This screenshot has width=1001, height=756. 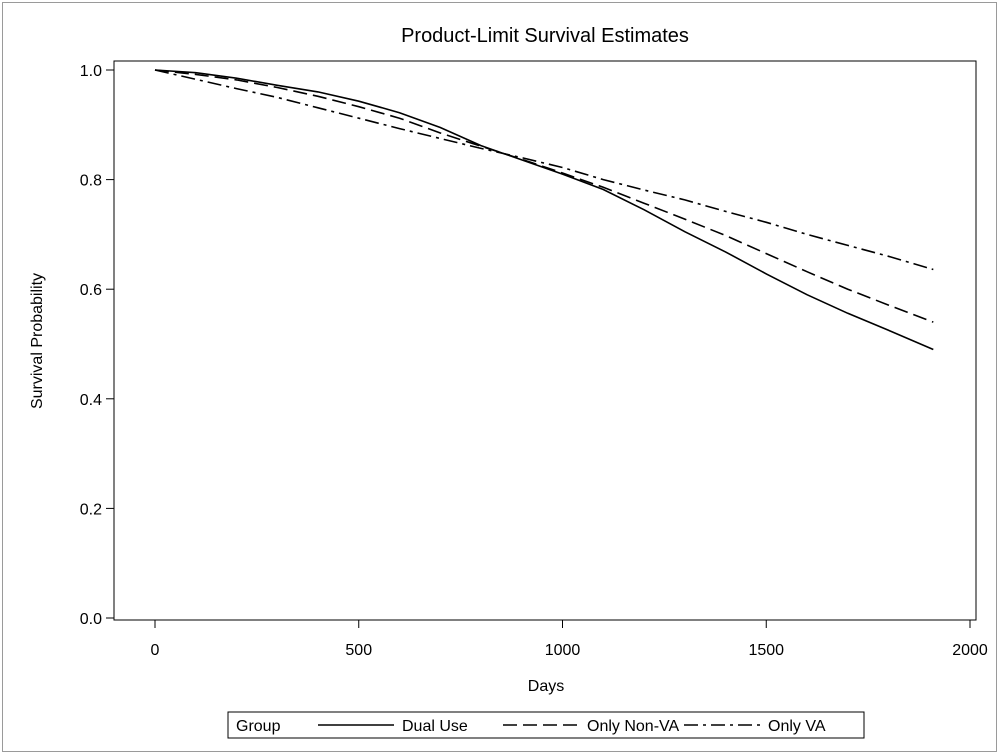 What do you see at coordinates (91, 71) in the screenshot?
I see `y-tick-label: 1.0` at bounding box center [91, 71].